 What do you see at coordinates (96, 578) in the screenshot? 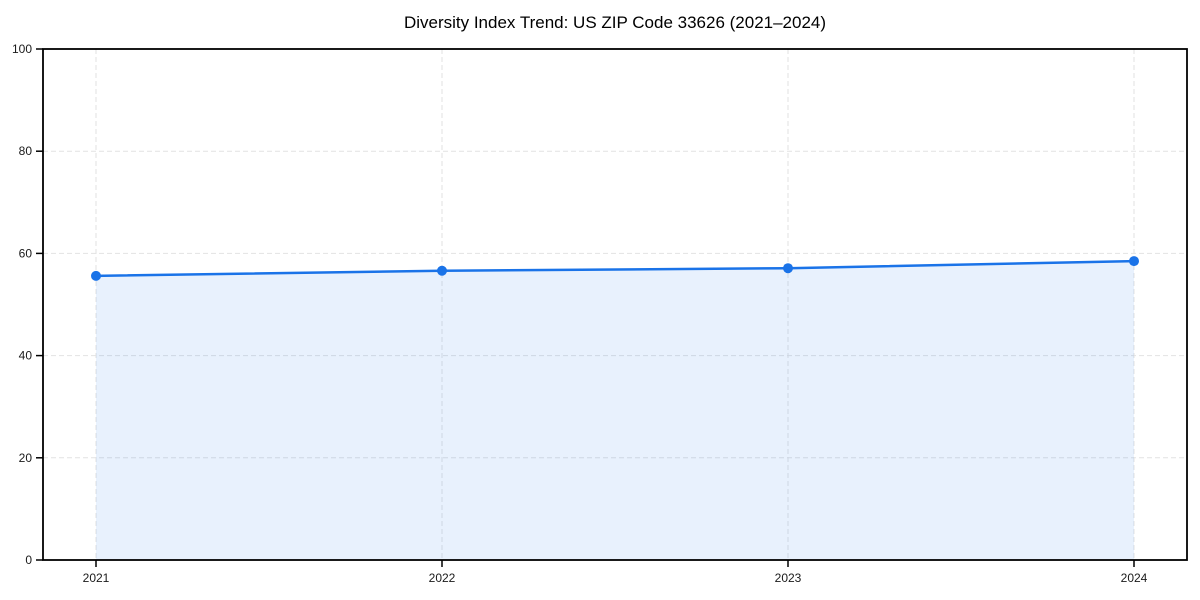
I see `x-tick-label: 2021` at bounding box center [96, 578].